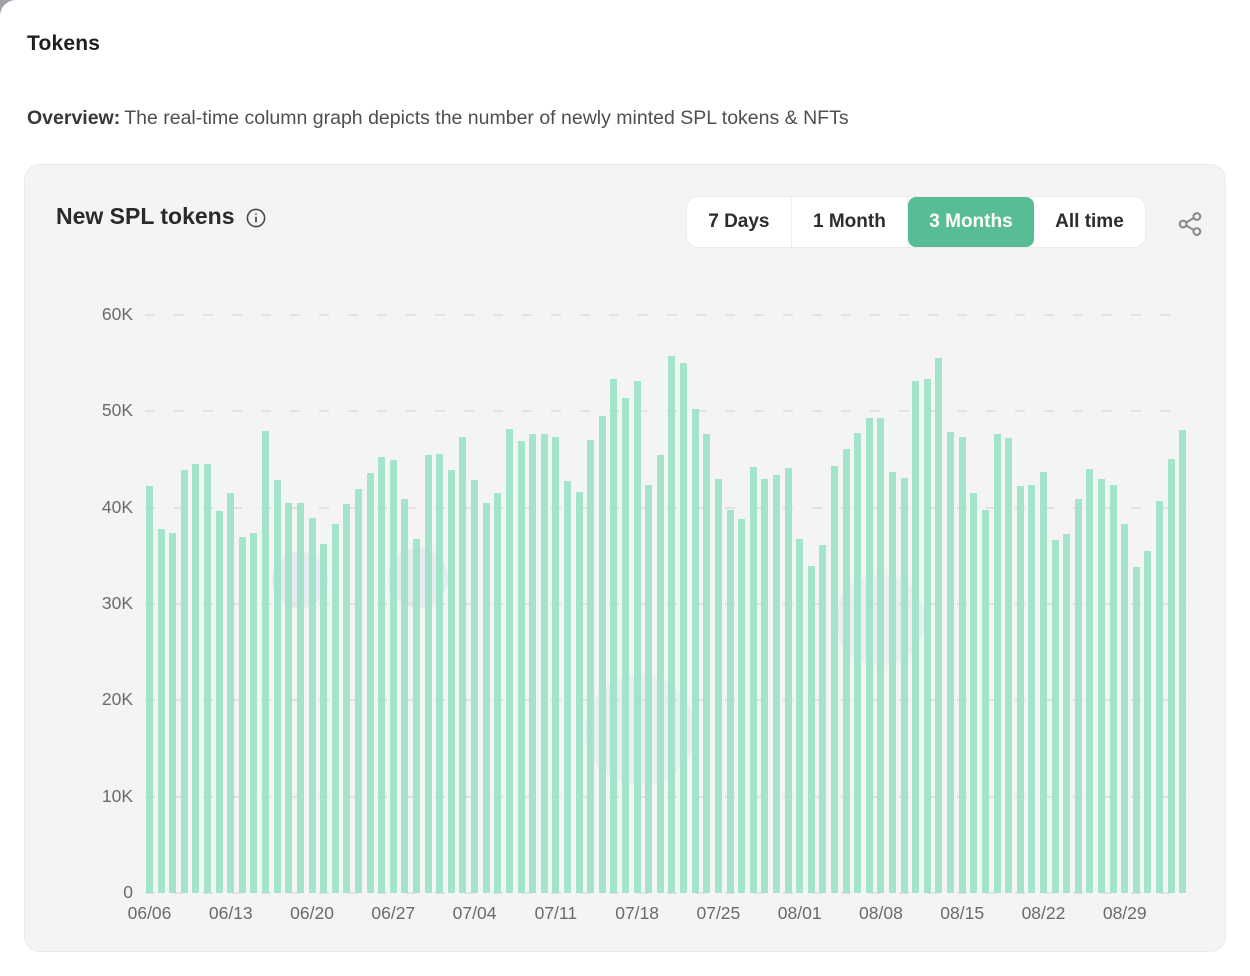 This screenshot has width=1250, height=976. What do you see at coordinates (869, 655) in the screenshot?
I see `bar-08/07` at bounding box center [869, 655].